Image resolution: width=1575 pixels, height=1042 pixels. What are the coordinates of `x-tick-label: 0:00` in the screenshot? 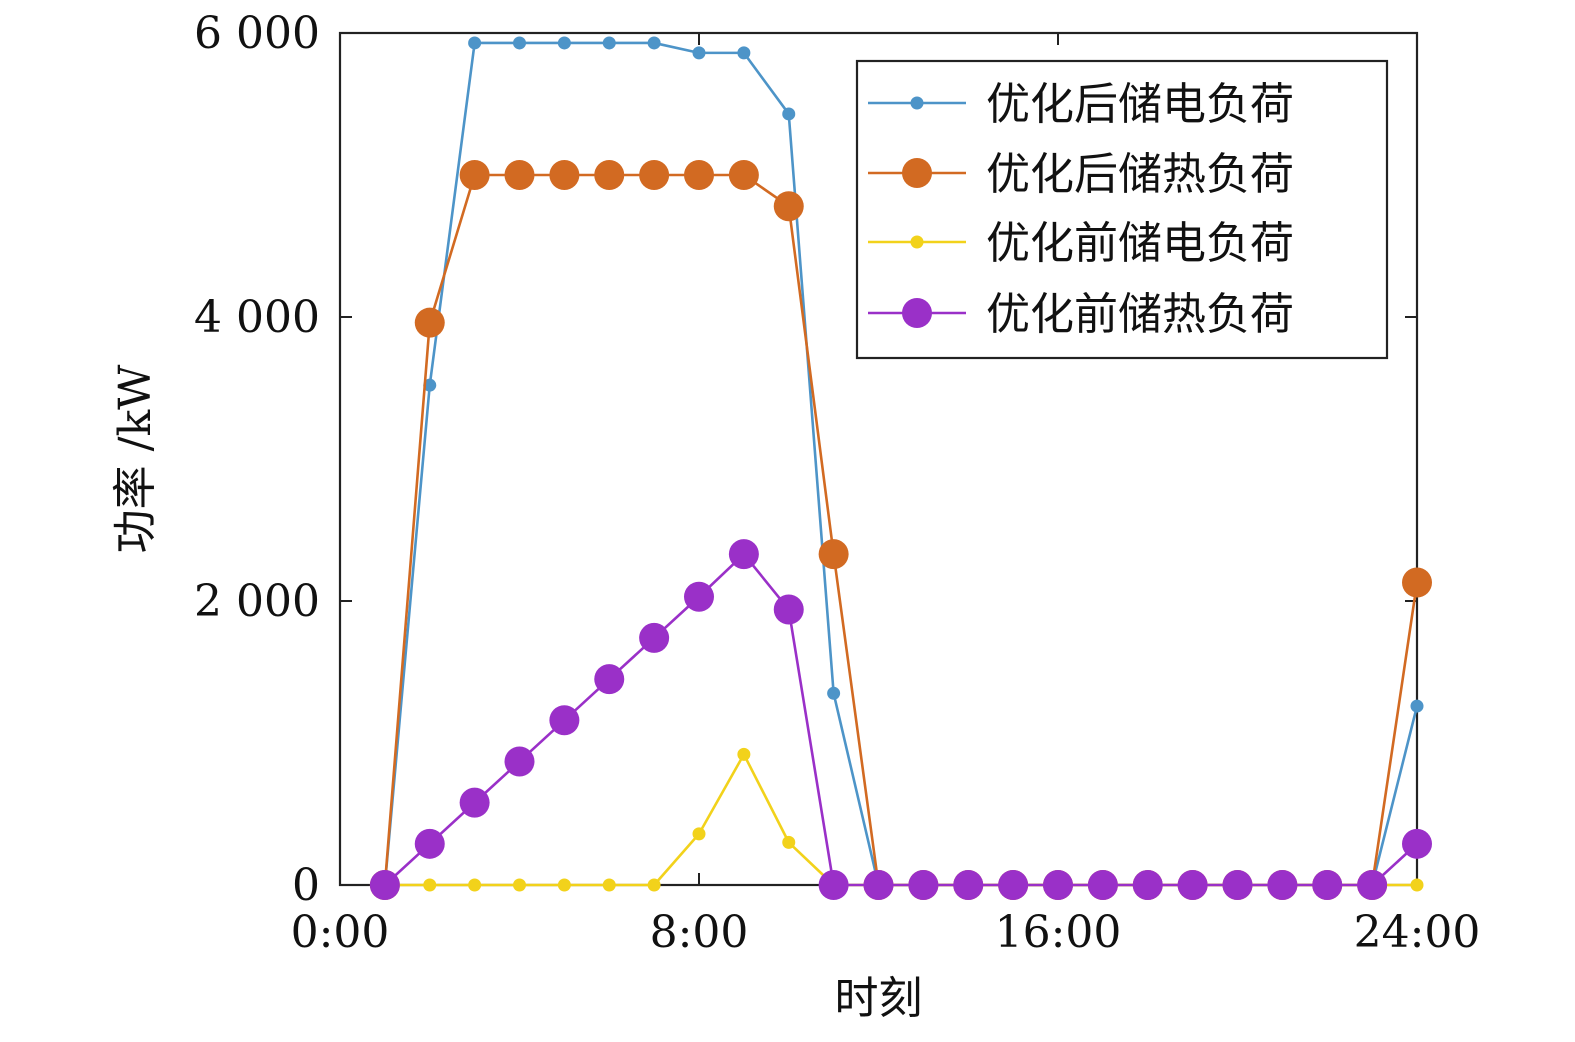 It's located at (340, 932).